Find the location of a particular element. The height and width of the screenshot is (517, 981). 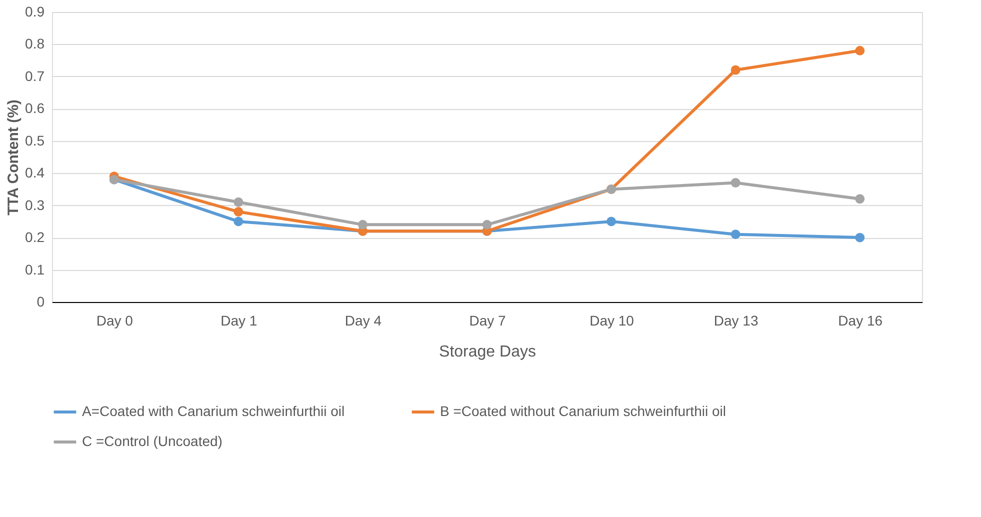

y-tick-label: 0.8 is located at coordinates (35, 44).